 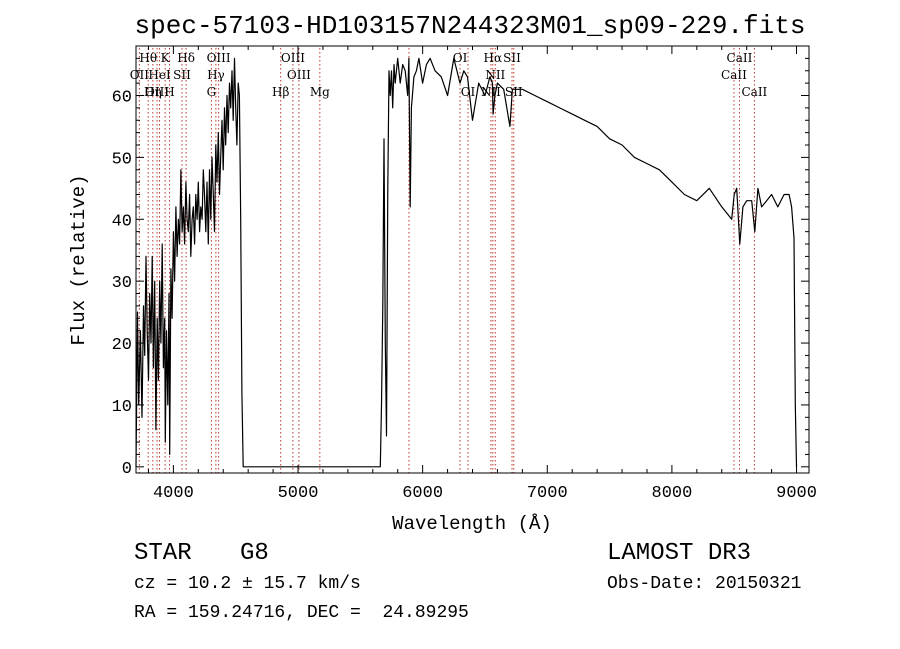 I want to click on feature-label: H, so click(x=169, y=92).